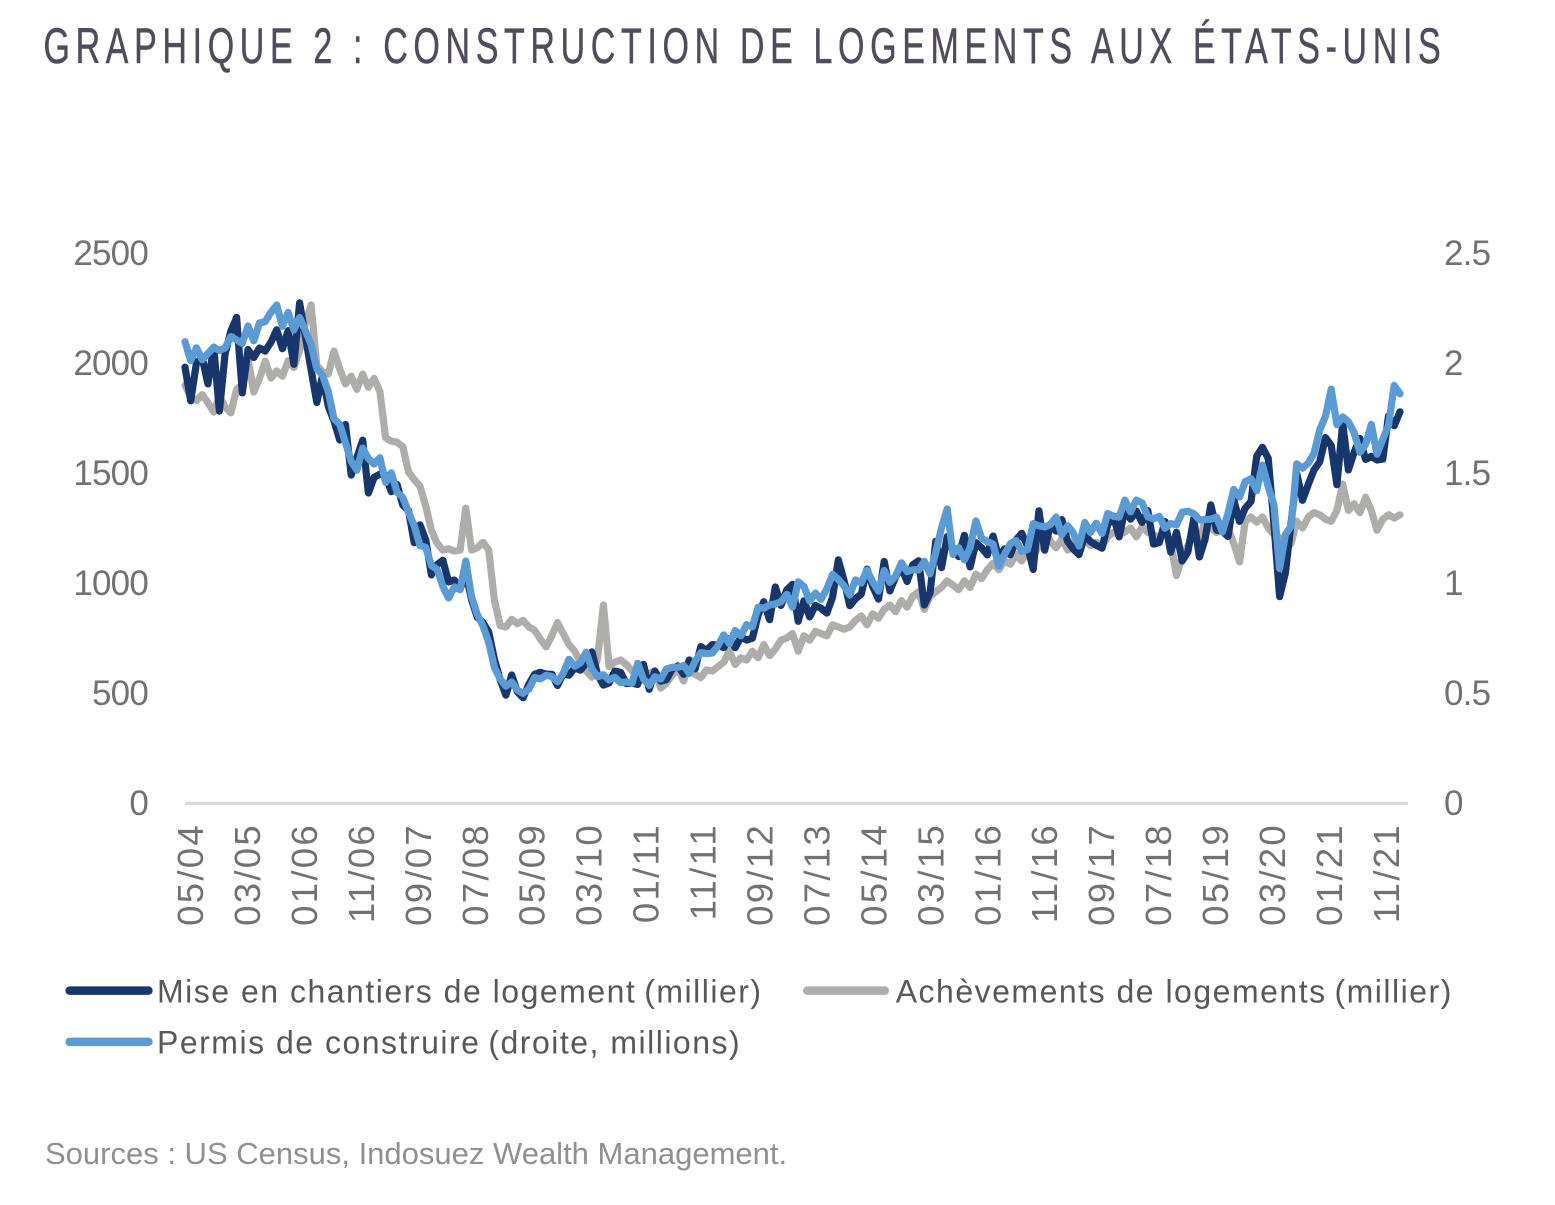 This screenshot has width=1555, height=1205. Describe the element at coordinates (110, 363) in the screenshot. I see `svg-text: 2000` at that location.